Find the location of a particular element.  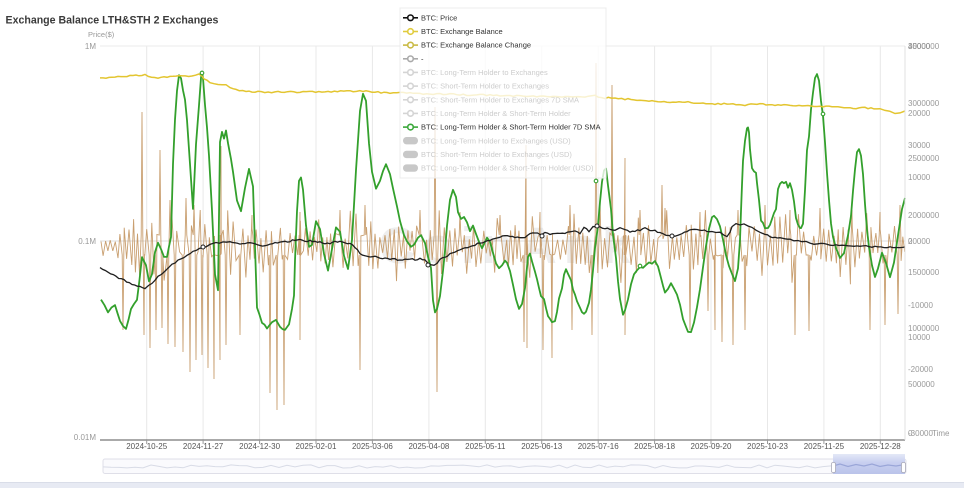

svg-text: 2024-12-30 is located at coordinates (259, 446).